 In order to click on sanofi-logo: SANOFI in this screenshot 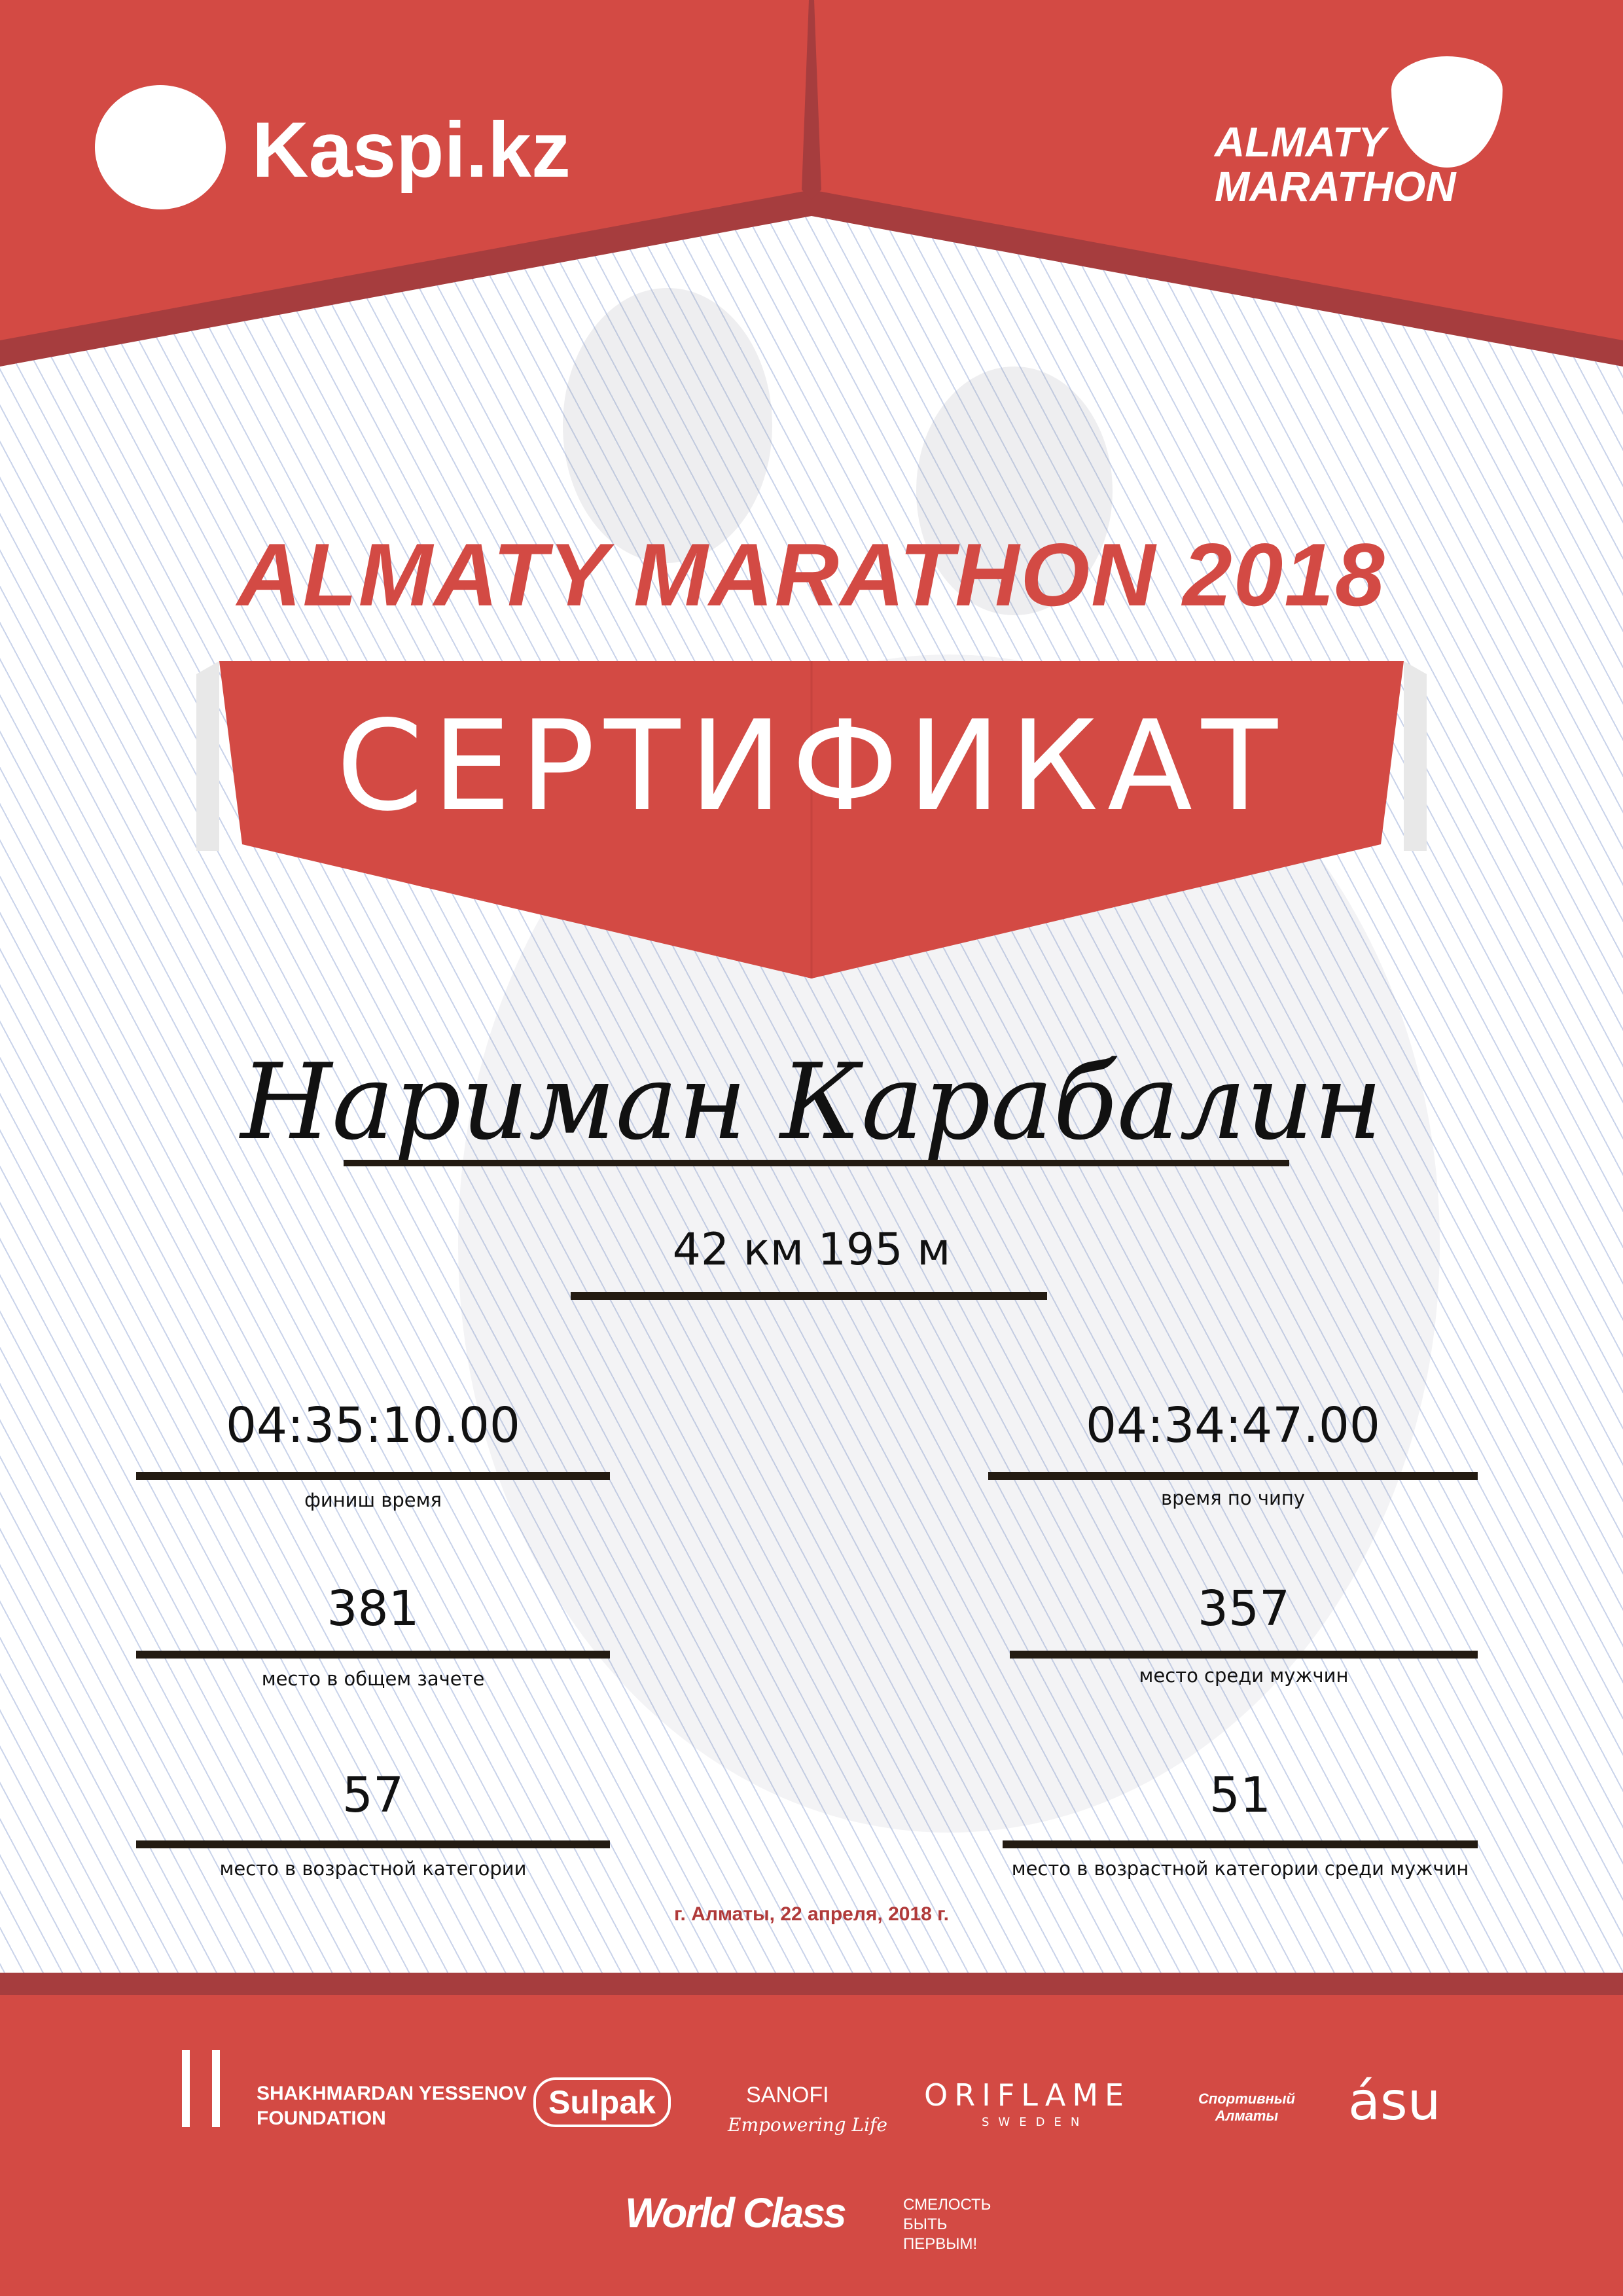, I will do `click(787, 2095)`.